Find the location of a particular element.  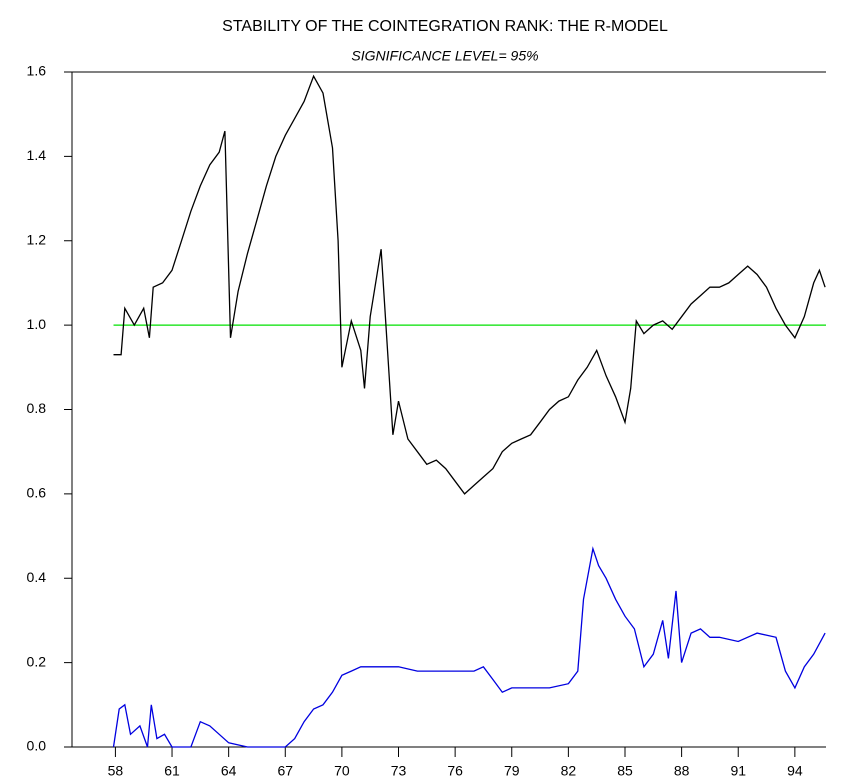

y-tick-label: 0.6 is located at coordinates (37, 493).